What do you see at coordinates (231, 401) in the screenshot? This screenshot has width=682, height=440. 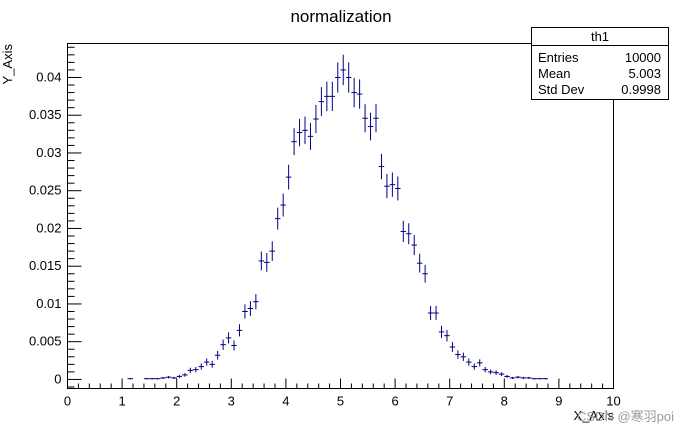 I see `x-tick-label: 3` at bounding box center [231, 401].